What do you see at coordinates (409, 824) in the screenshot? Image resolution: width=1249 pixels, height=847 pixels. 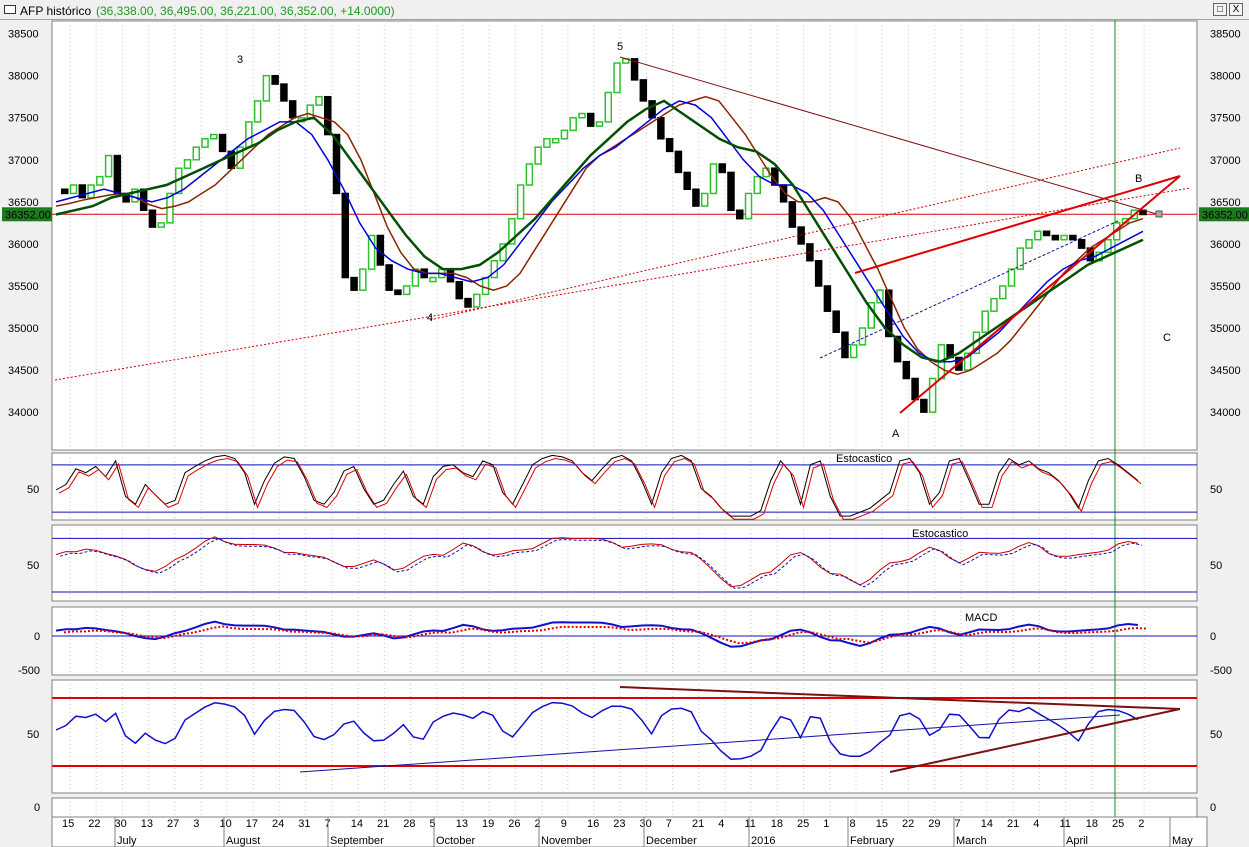 I see `x-tick-label: 28` at bounding box center [409, 824].